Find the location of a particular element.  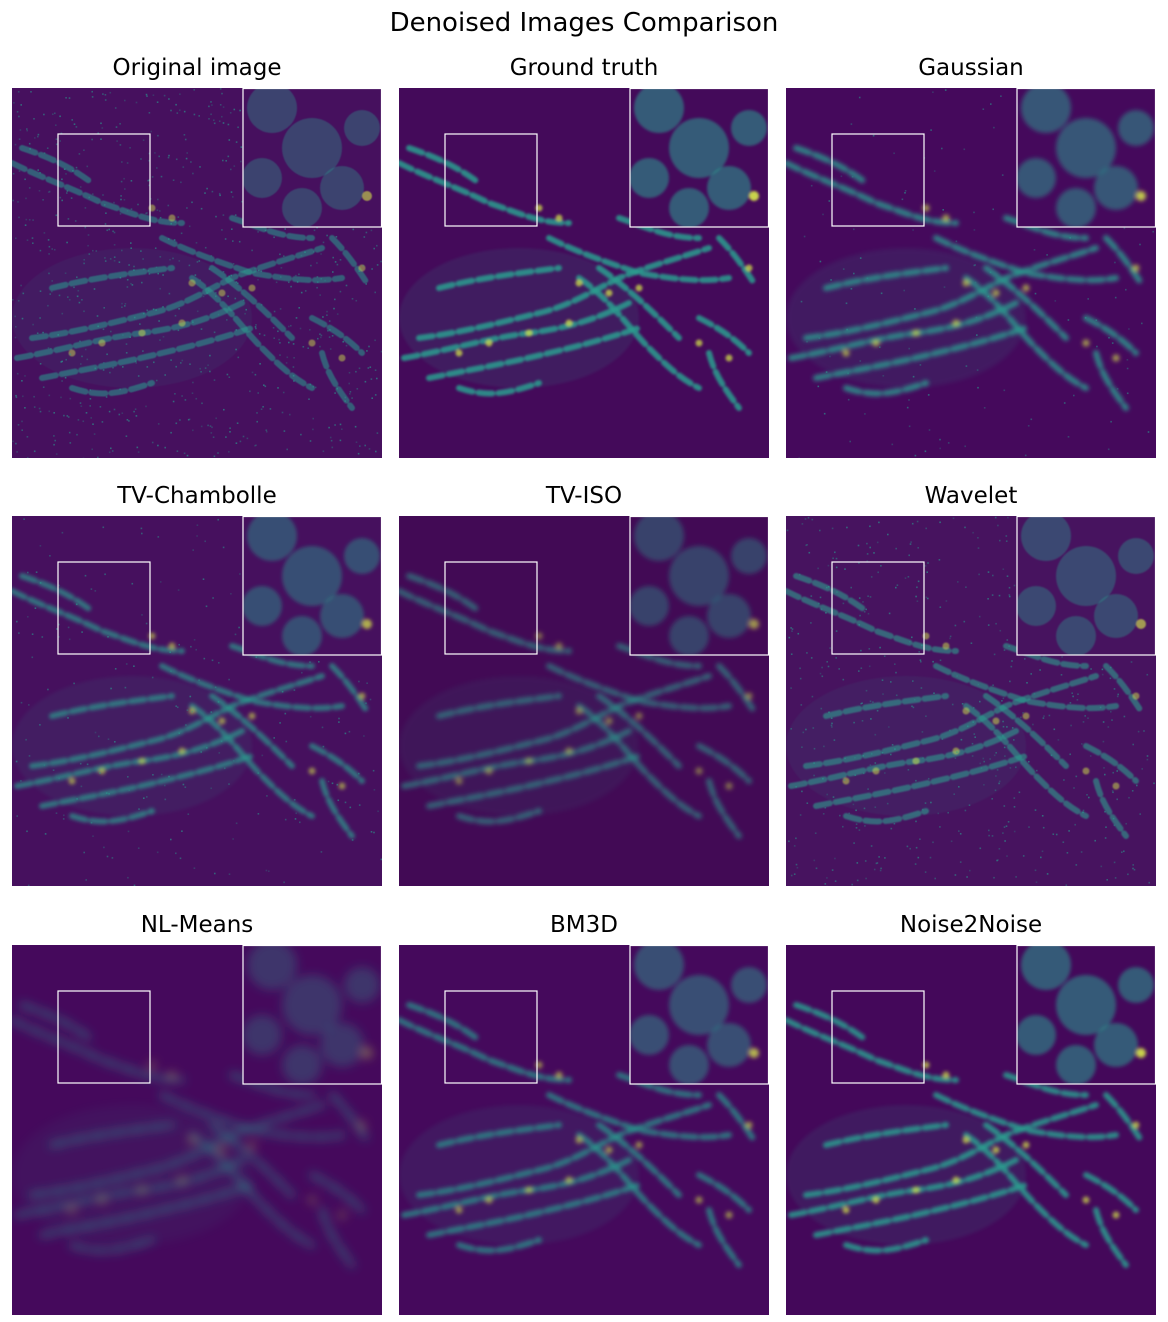

panel-title: BM3D is located at coordinates (584, 925).